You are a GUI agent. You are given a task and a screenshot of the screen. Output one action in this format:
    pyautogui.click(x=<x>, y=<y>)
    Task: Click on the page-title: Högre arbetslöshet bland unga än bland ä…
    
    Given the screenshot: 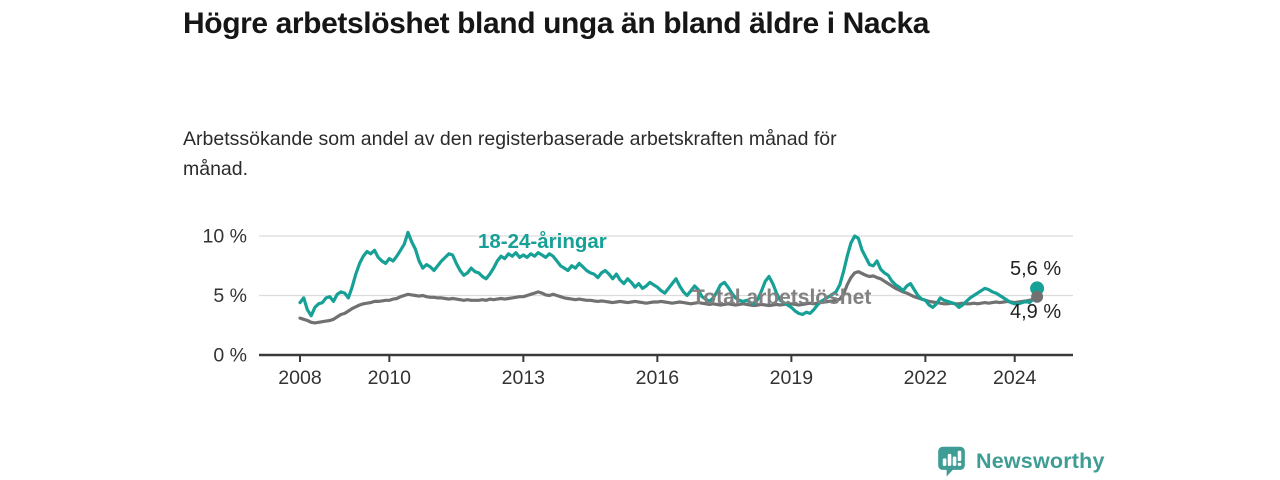 What is the action you would take?
    pyautogui.click(x=556, y=23)
    